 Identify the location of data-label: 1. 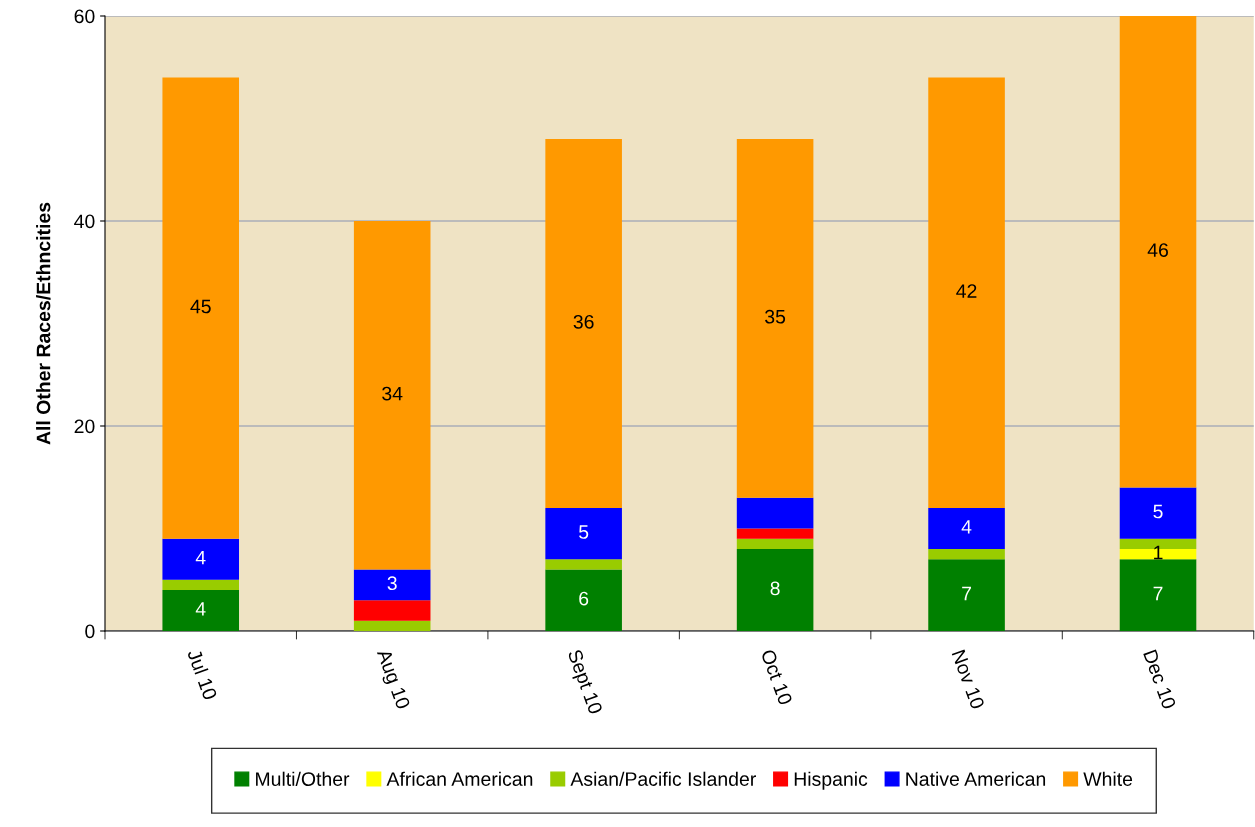
(1158, 552).